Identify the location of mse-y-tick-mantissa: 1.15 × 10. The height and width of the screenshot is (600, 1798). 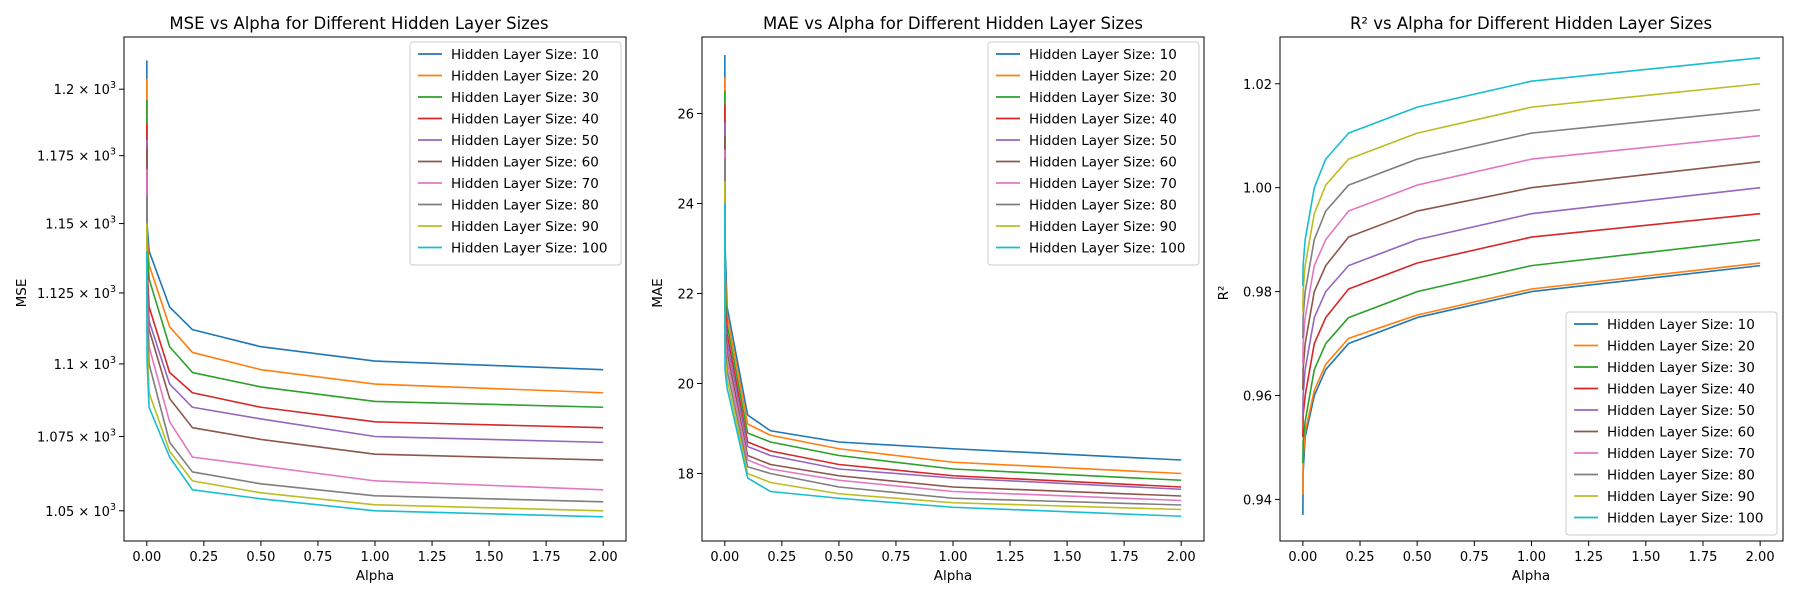
(77, 225).